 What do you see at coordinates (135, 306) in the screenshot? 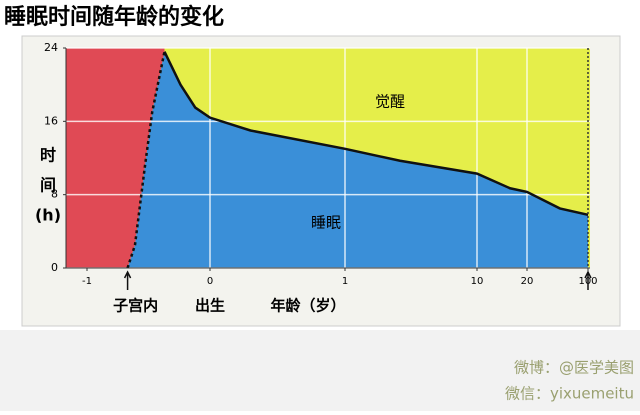
I see `annotation: 子宫内` at bounding box center [135, 306].